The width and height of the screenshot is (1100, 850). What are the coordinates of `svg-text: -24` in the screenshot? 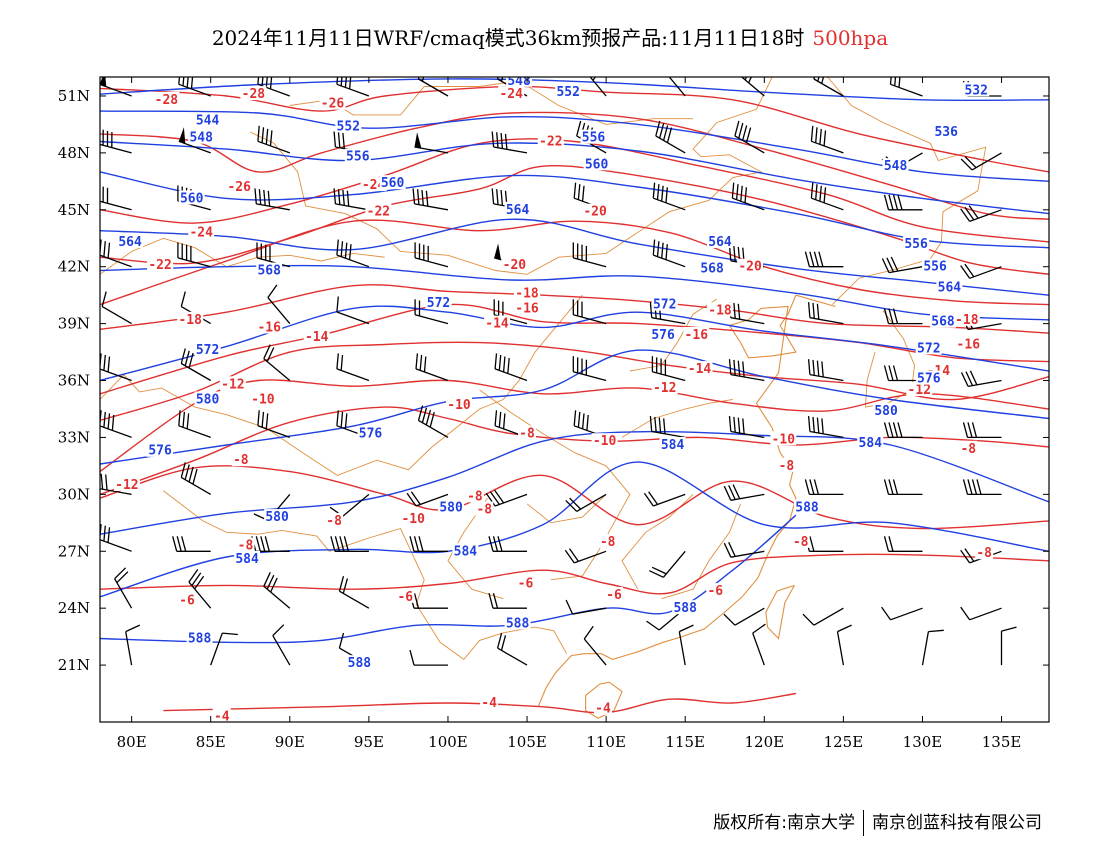 It's located at (201, 233).